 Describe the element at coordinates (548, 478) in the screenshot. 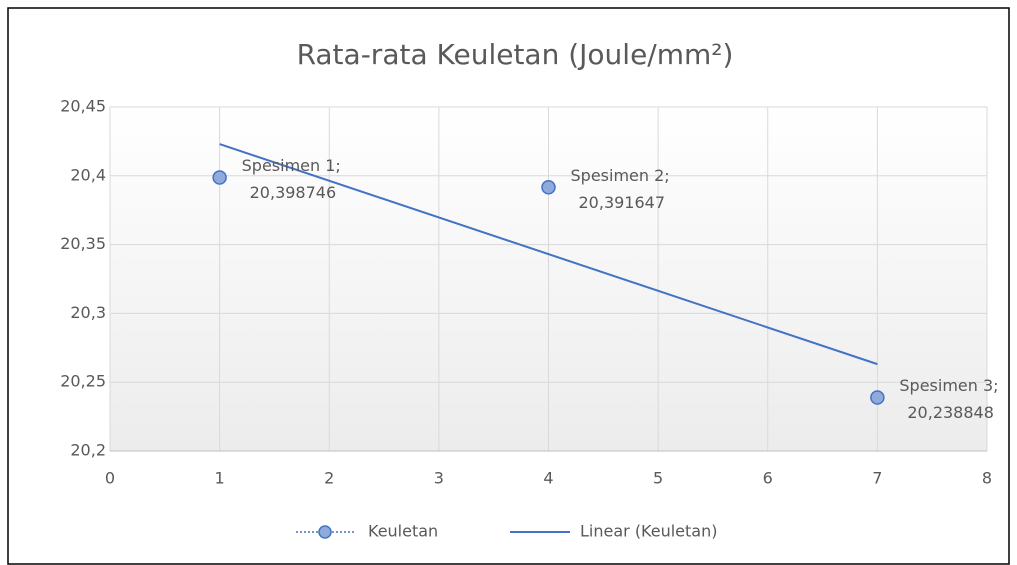

I see `x-tick-label: 4` at that location.